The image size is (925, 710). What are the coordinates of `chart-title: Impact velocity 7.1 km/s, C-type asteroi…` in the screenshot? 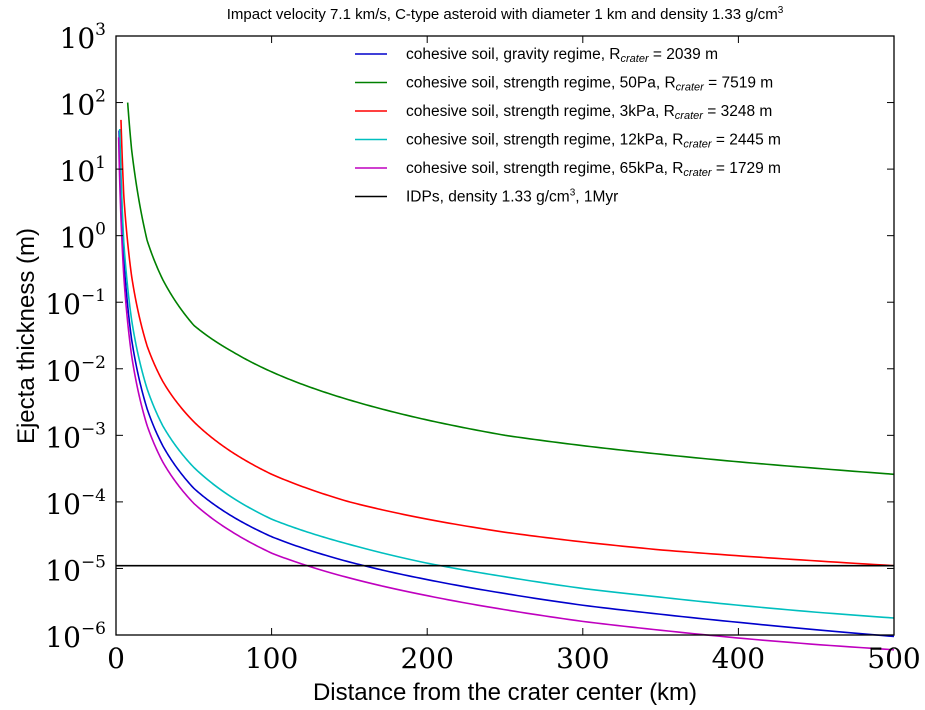 It's located at (505, 14).